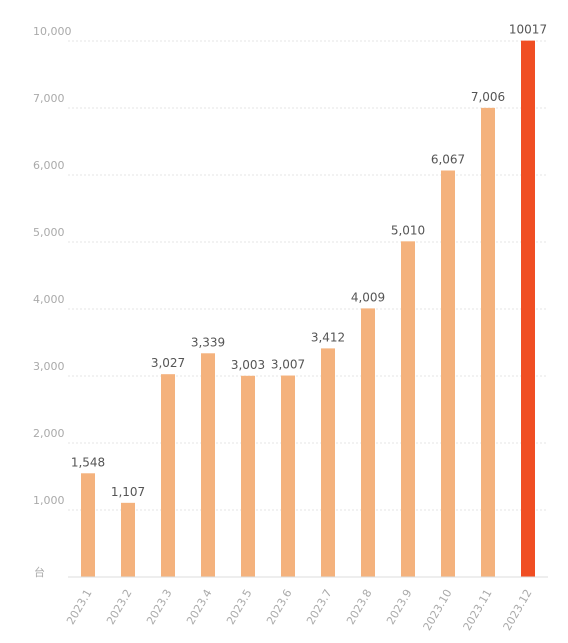  Describe the element at coordinates (49, 165) in the screenshot. I see `y-tick-label: 6,000` at that location.